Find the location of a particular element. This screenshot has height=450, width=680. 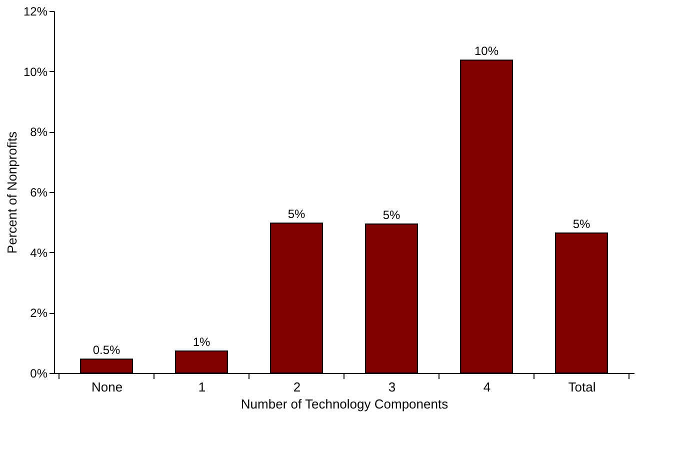

x-axis-title: Number of Technology Components is located at coordinates (344, 404).